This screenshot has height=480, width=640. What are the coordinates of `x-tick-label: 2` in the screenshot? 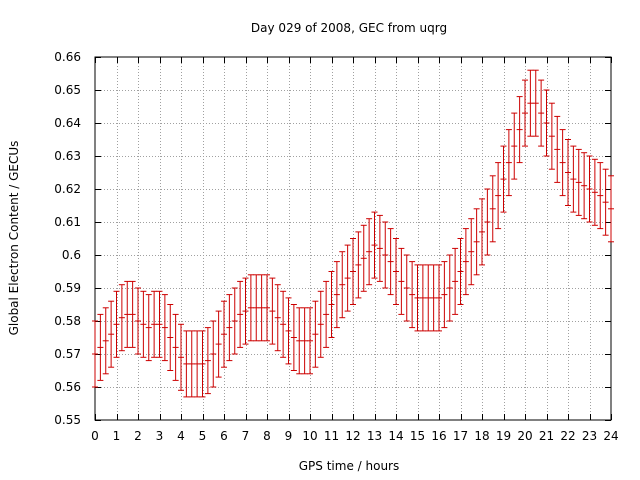 It's located at (138, 436).